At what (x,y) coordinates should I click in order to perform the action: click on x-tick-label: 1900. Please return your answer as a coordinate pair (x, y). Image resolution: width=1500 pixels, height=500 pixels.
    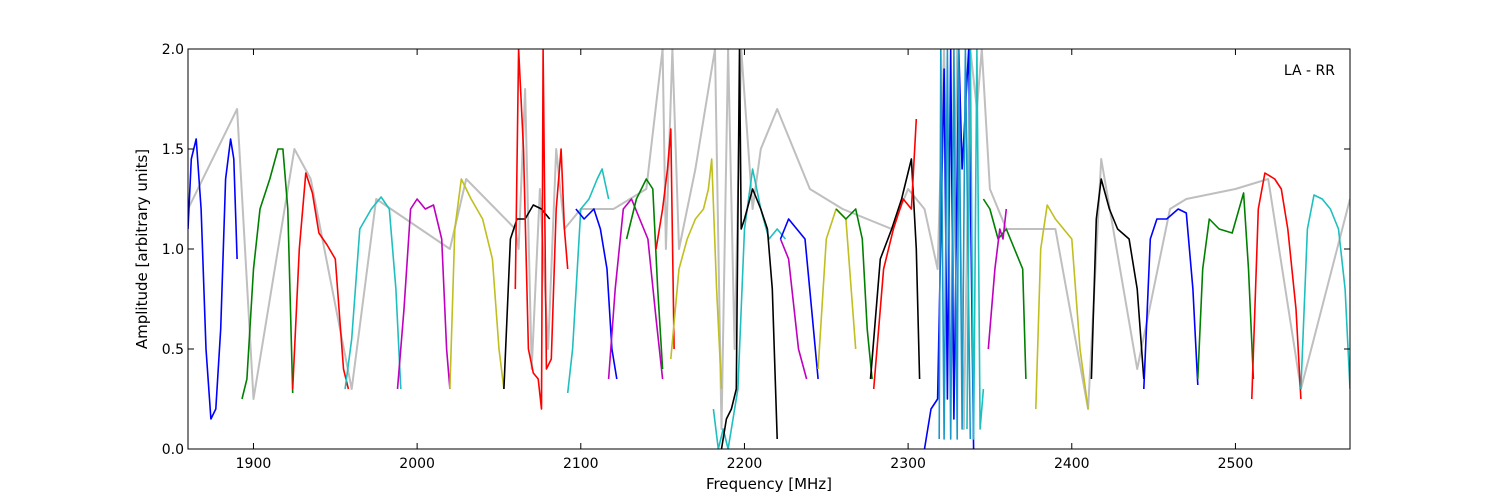
    Looking at the image, I should click on (254, 464).